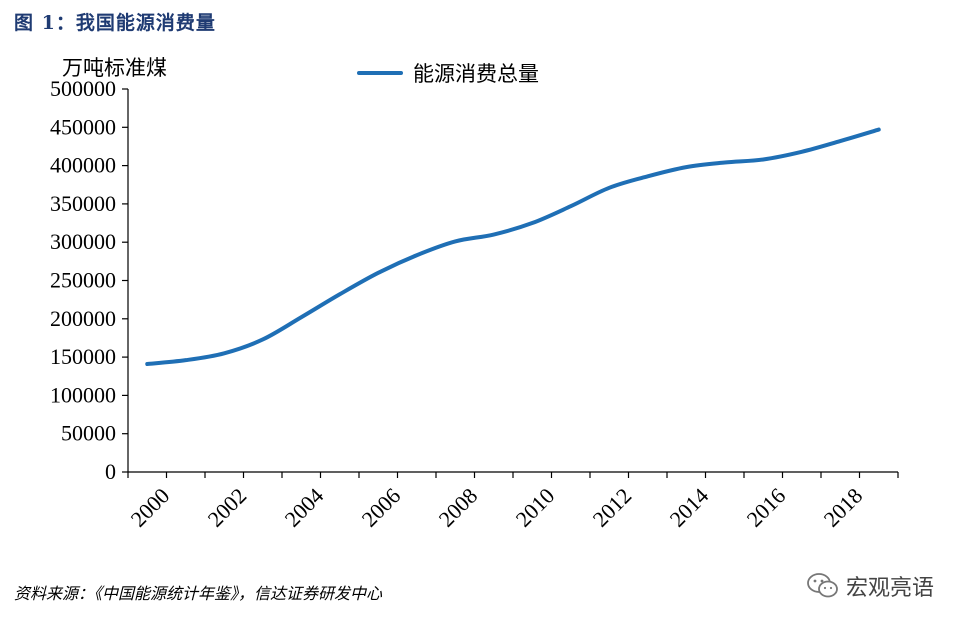 This screenshot has width=969, height=628. Describe the element at coordinates (380, 73) in the screenshot. I see `legend-swatch` at that location.